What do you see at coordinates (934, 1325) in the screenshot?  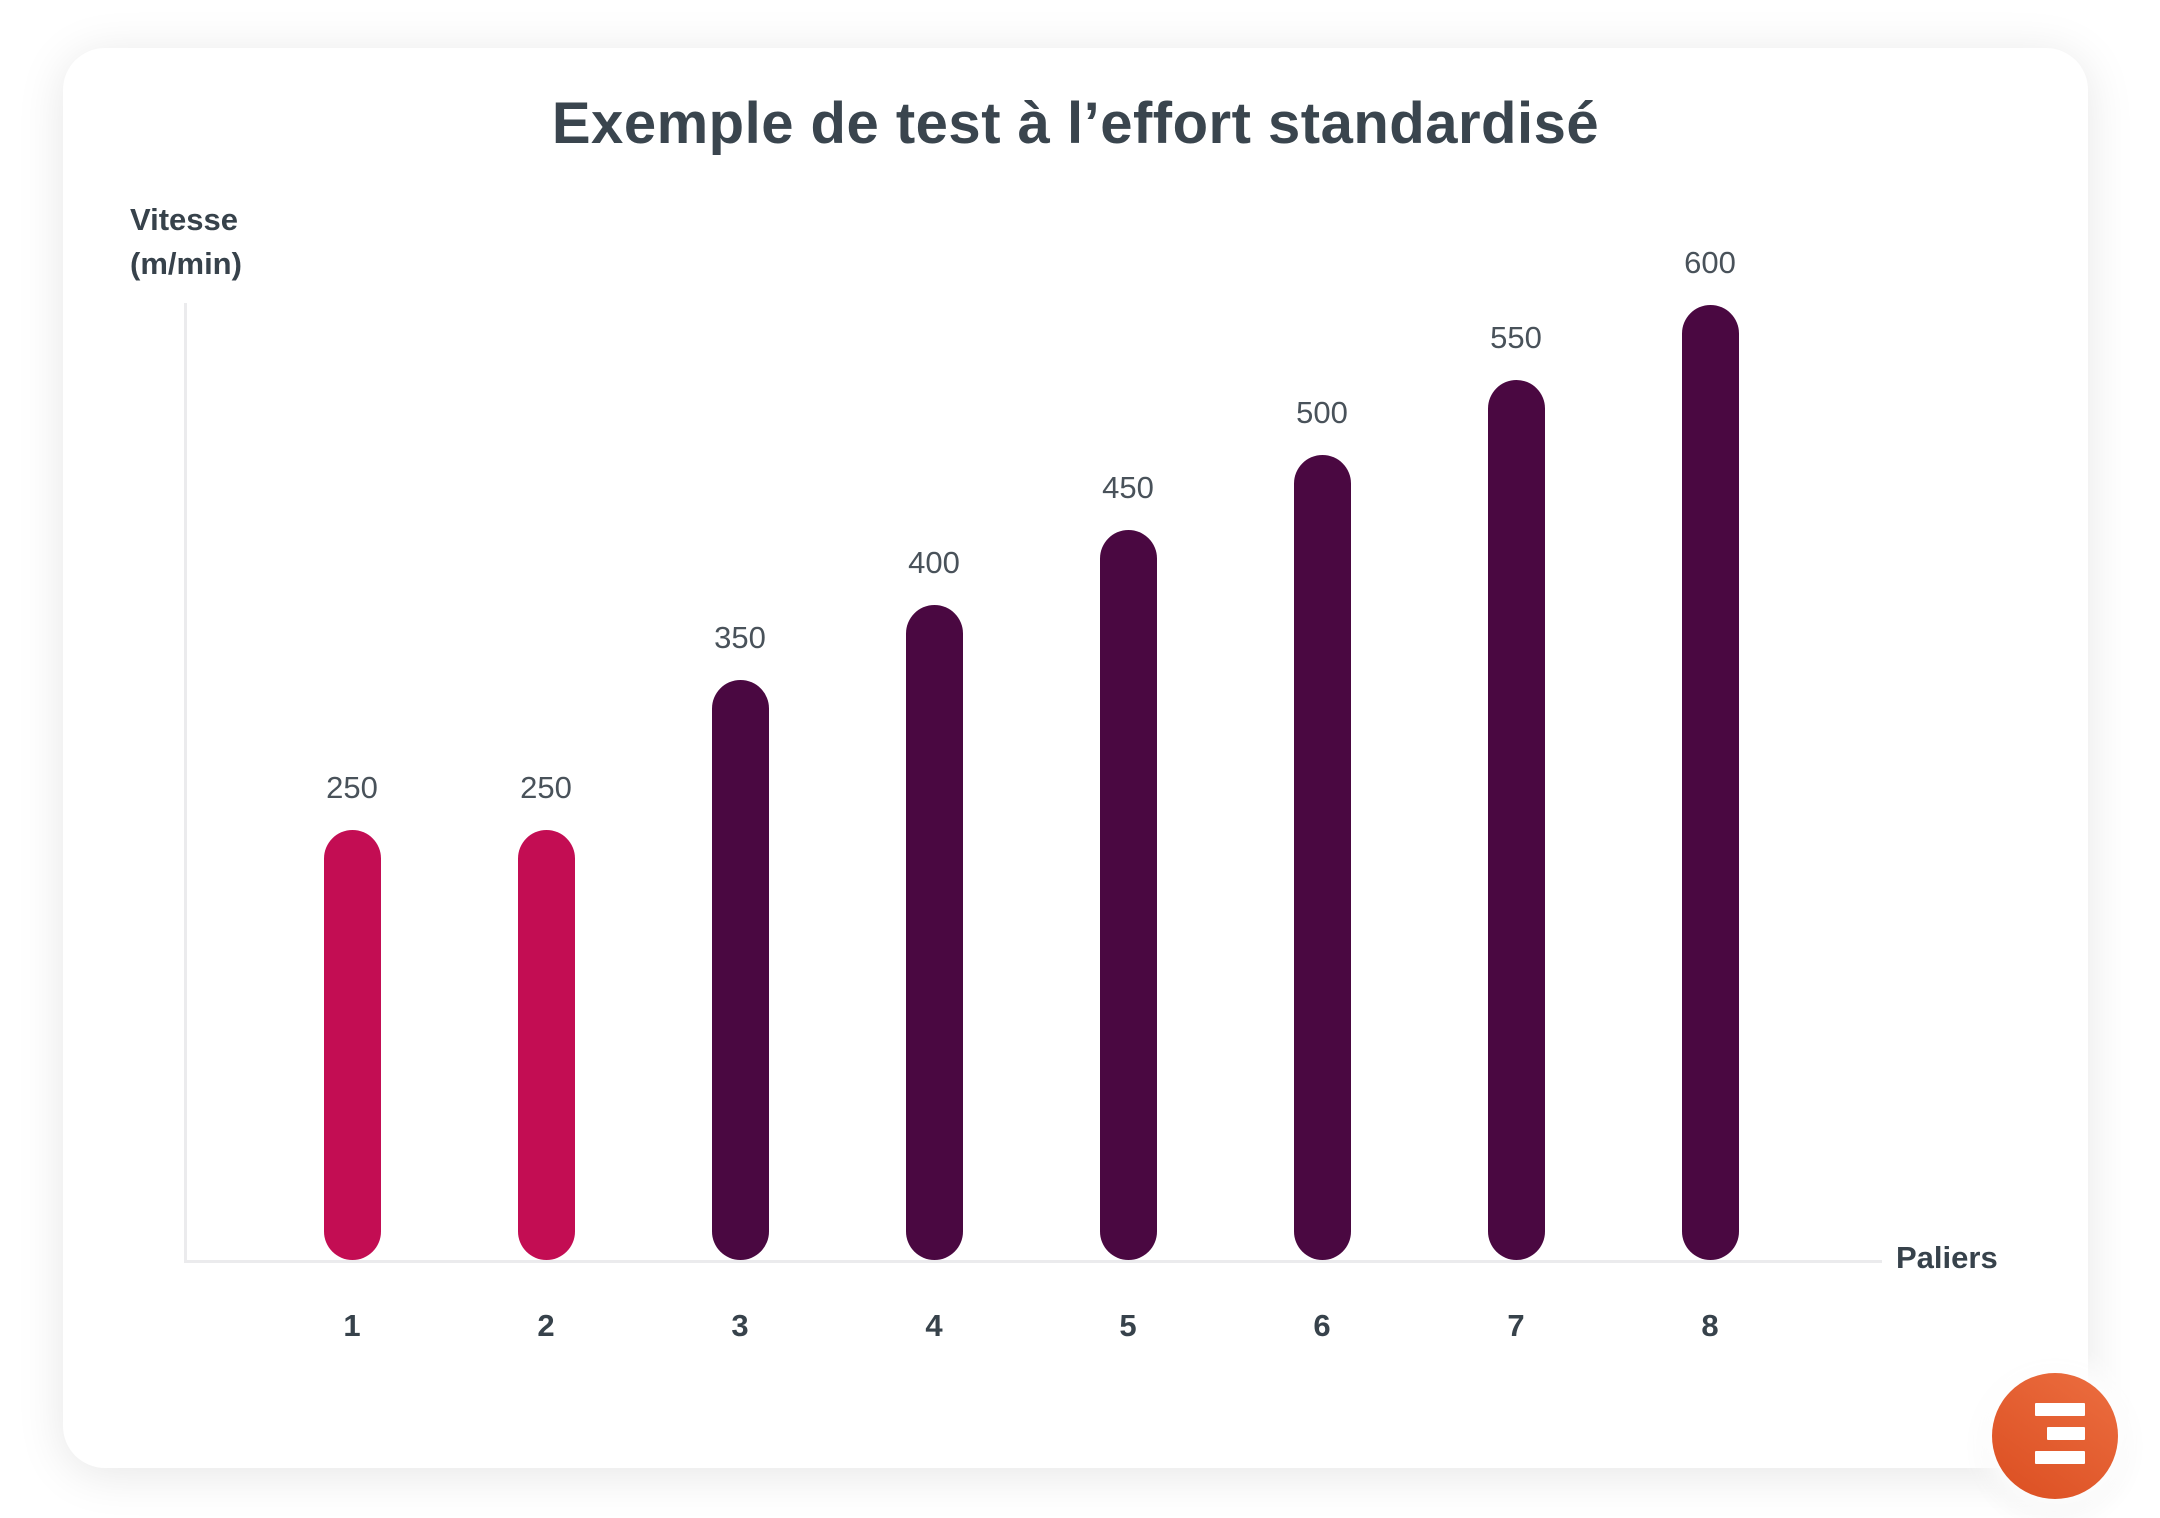 I see `x-tick-label: 4` at bounding box center [934, 1325].